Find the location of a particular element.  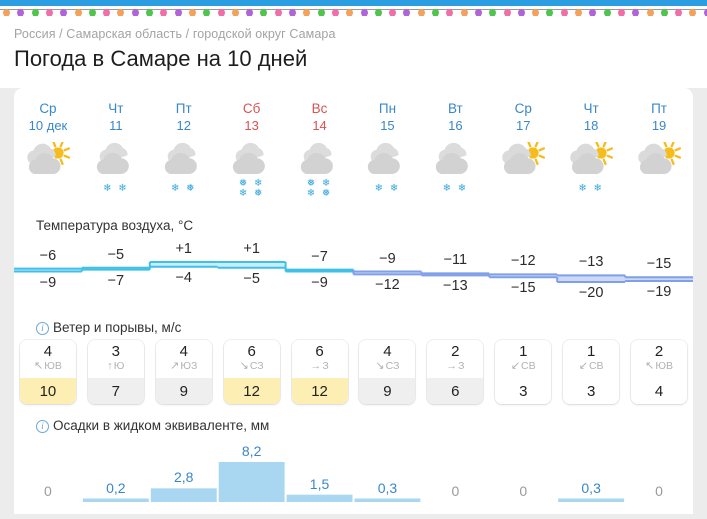

precipitation-value-5: 0,3 is located at coordinates (387, 487).